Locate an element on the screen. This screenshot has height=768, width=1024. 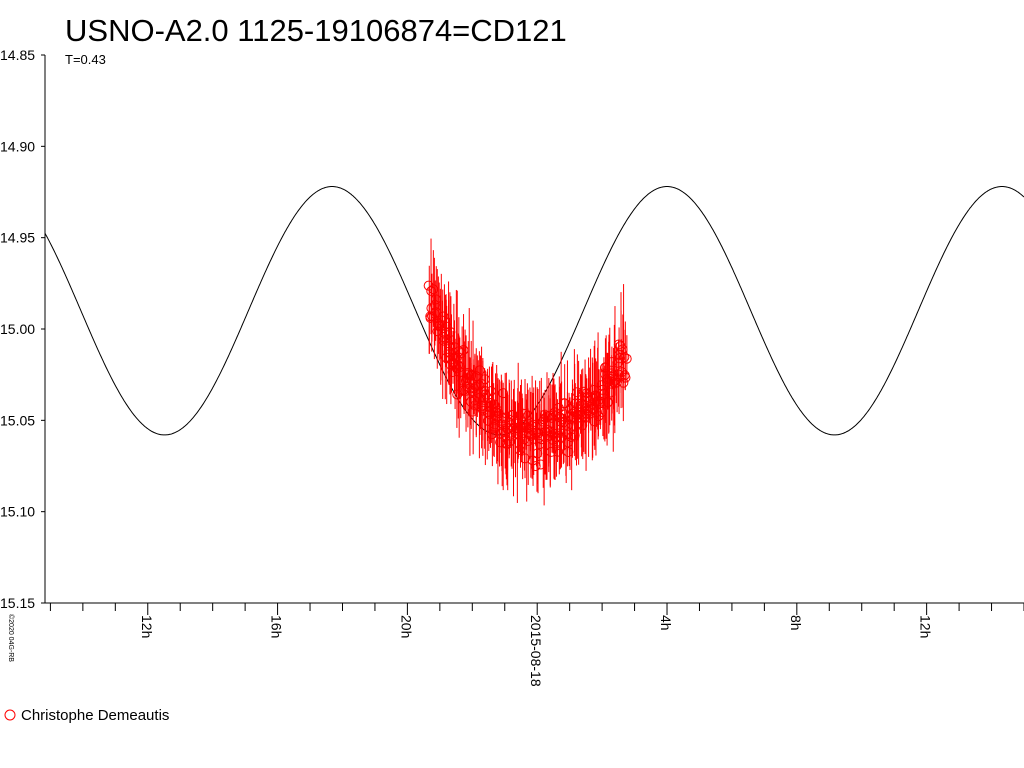
x-tick-label: 20h is located at coordinates (406, 626).